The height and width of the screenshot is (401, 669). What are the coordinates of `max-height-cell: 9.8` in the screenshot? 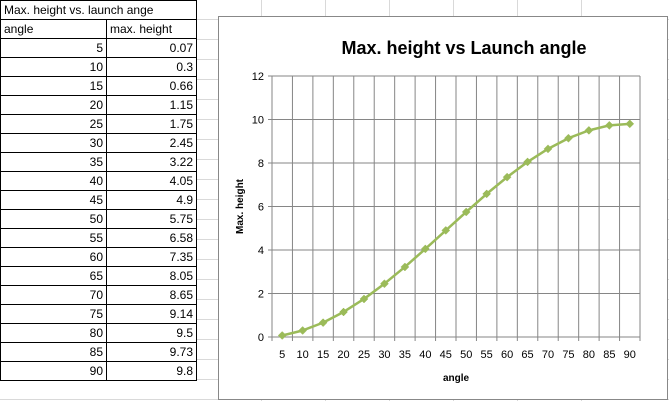 It's located at (151, 371).